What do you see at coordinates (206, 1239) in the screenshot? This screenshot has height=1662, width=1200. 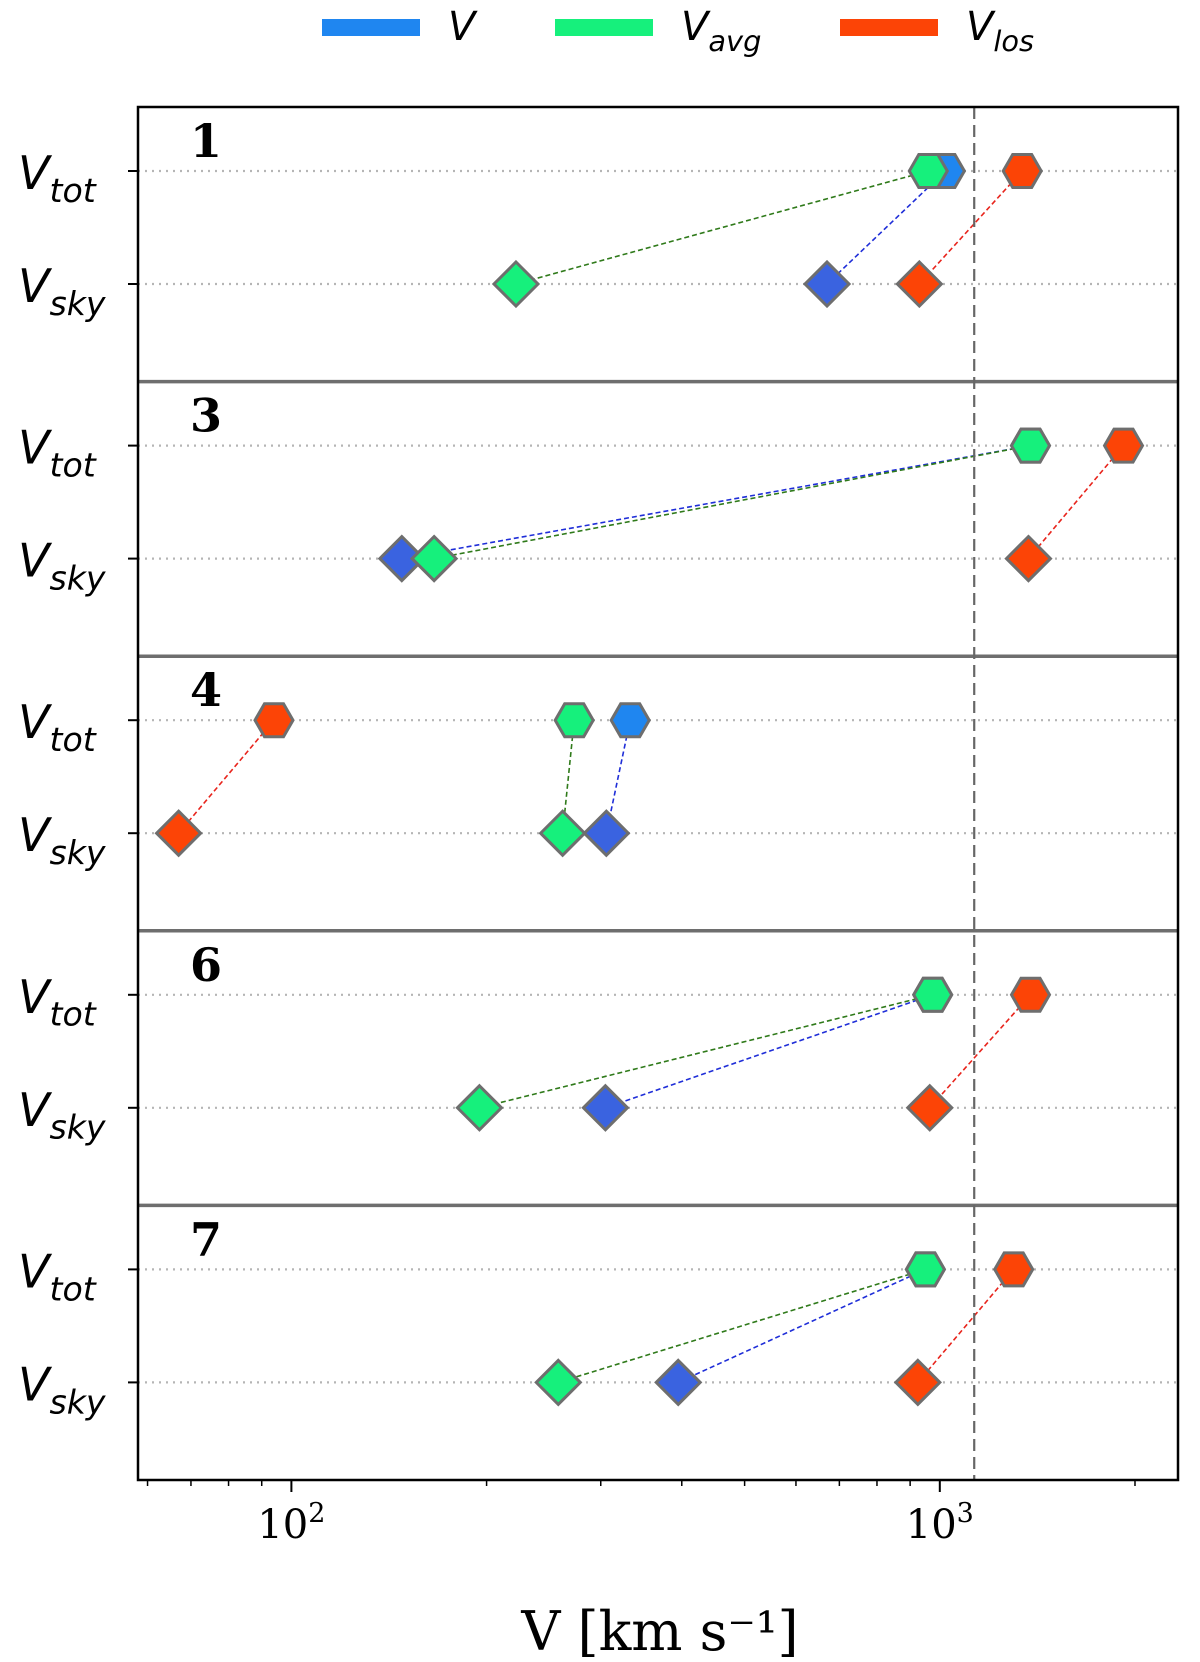 I see `panel-label: 7` at bounding box center [206, 1239].